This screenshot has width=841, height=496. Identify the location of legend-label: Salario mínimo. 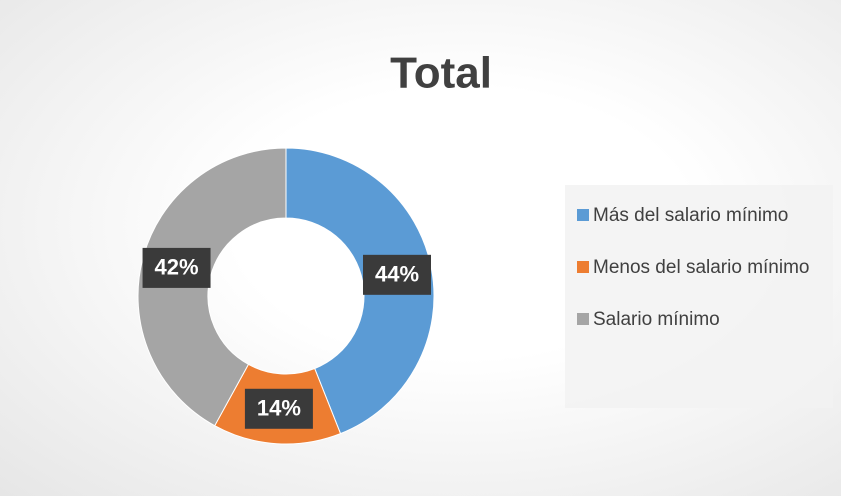
(656, 319).